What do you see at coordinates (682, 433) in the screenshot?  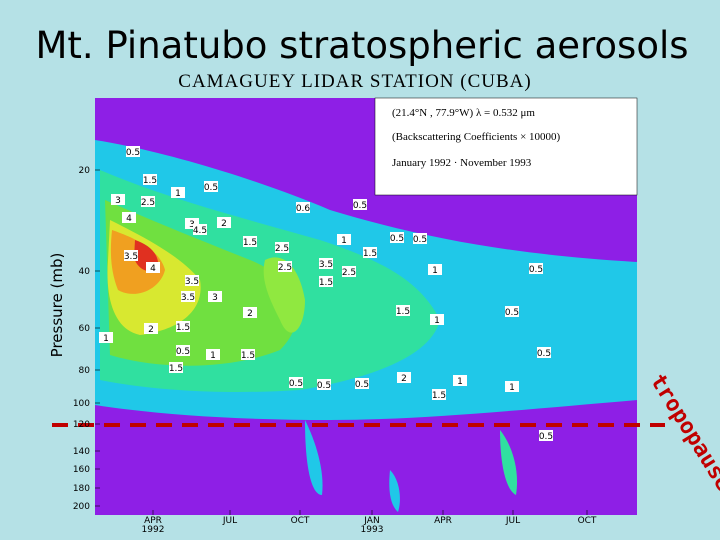 I see `tropopause-label: tropopause` at bounding box center [682, 433].